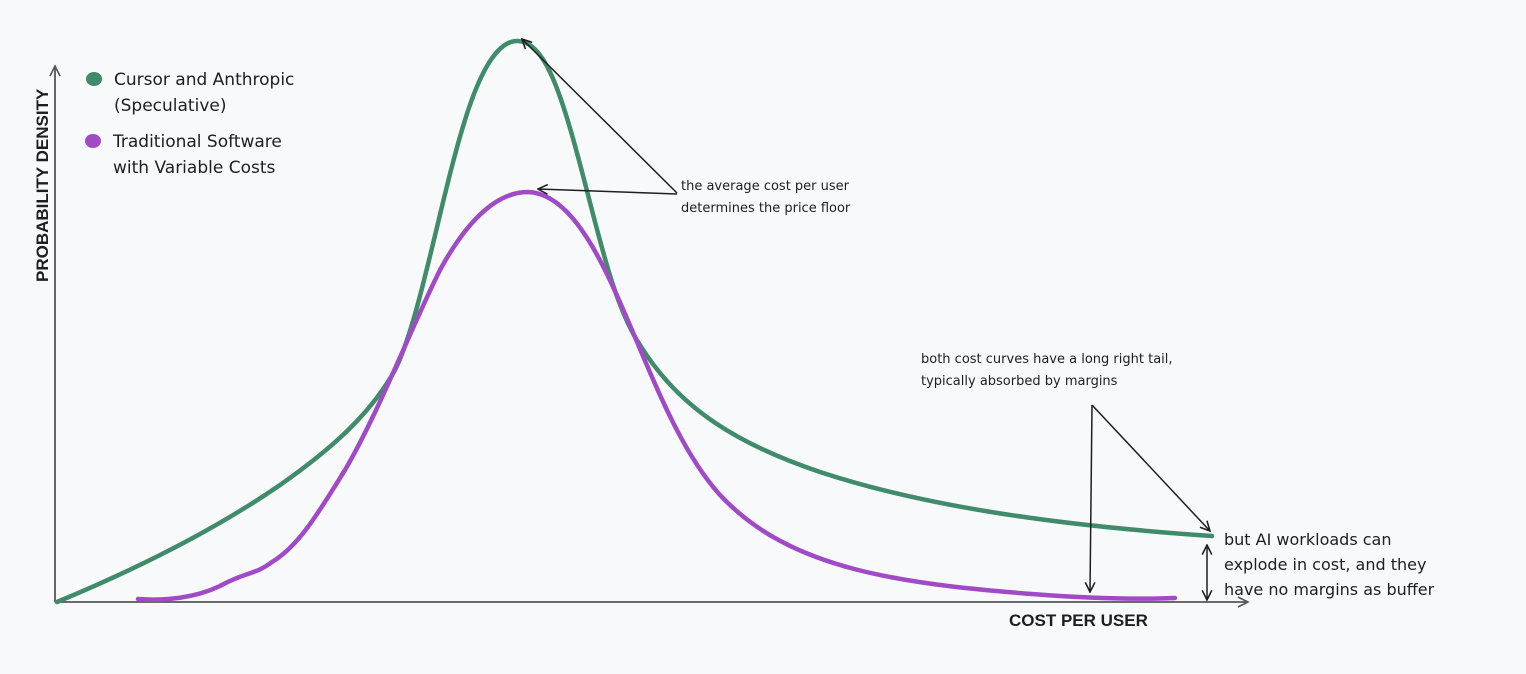  I want to click on legend-item-cursor-anthropic: Cursor and Anthropic (Speculative), so click(190, 93).